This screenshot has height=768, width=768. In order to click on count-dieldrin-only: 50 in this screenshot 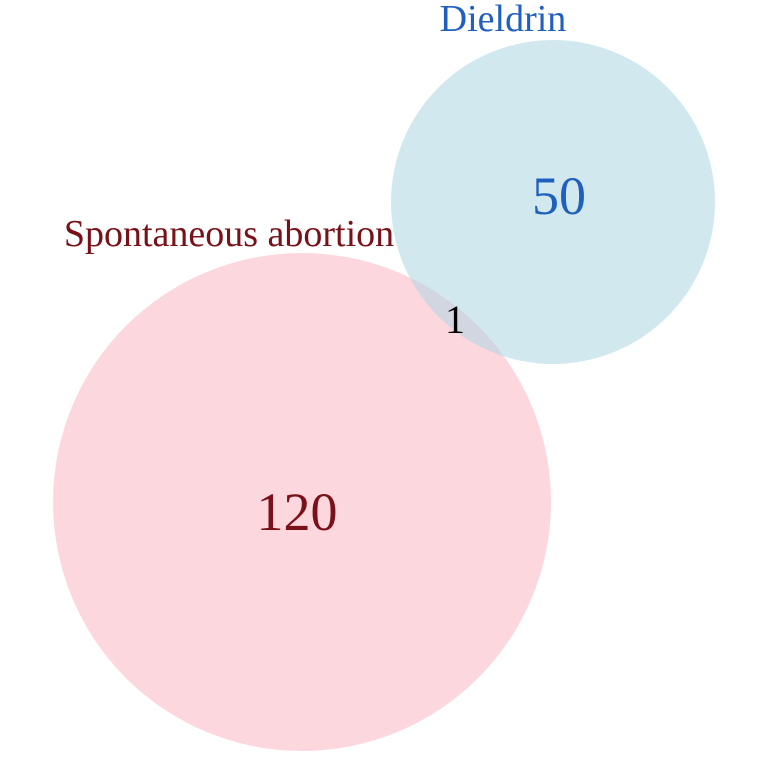, I will do `click(559, 196)`.